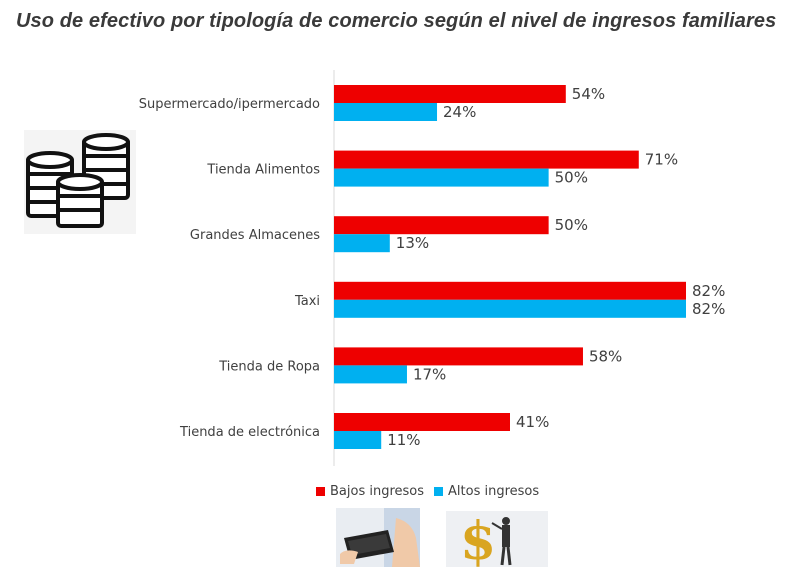 The width and height of the screenshot is (792, 567). Describe the element at coordinates (708, 291) in the screenshot. I see `data-label-bajos: 82%` at that location.